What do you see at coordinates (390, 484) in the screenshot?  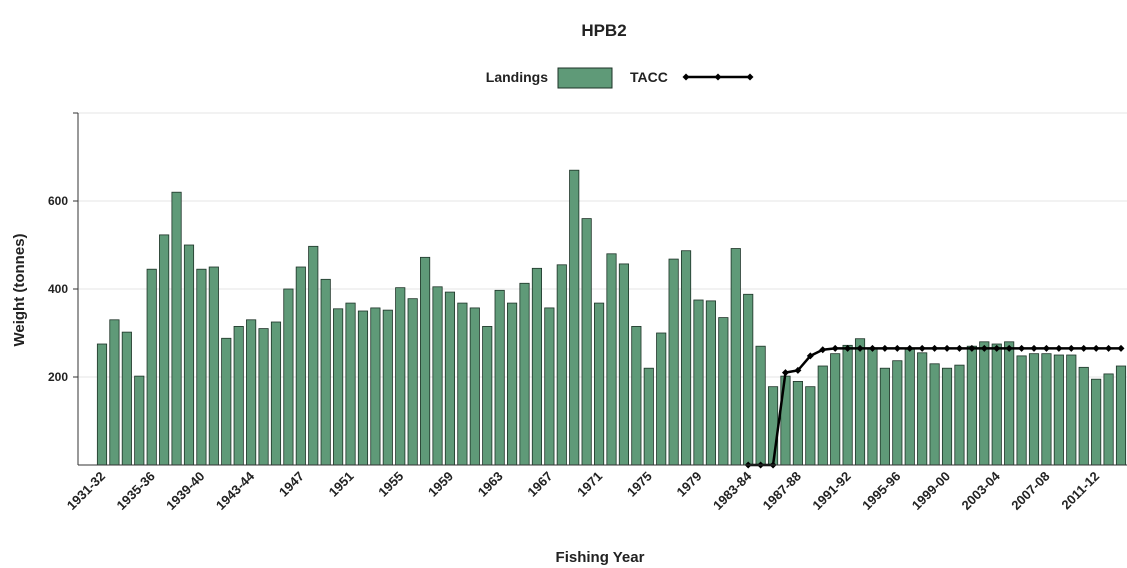 I see `x-tick-label: 1955` at bounding box center [390, 484].